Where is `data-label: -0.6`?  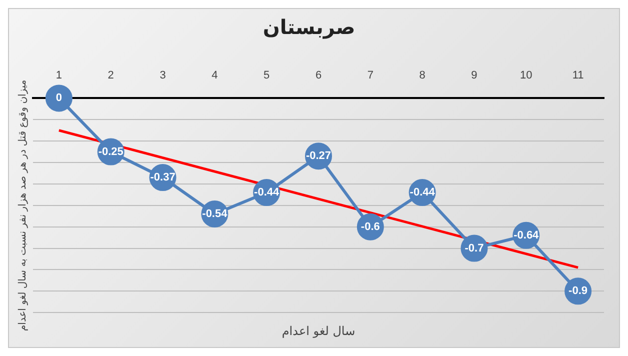
data-label: -0.6 is located at coordinates (370, 226).